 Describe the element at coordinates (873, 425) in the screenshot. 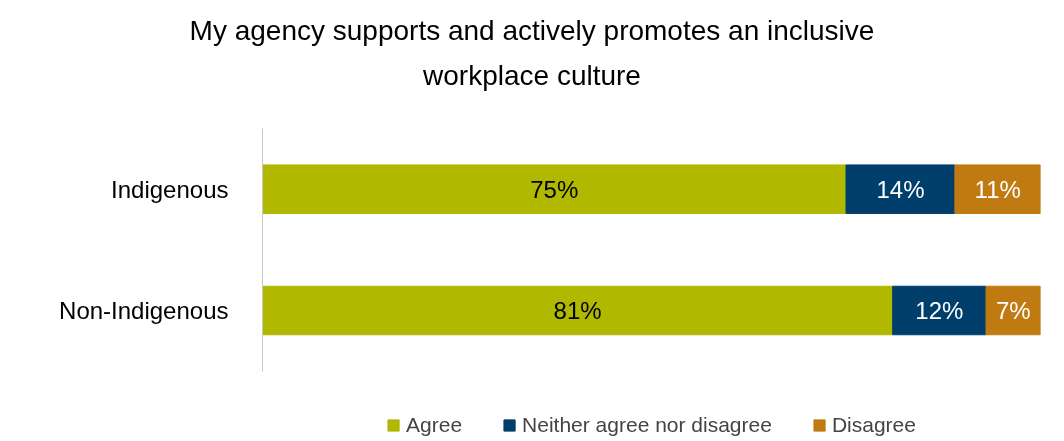

I see `legend-label: Disagree` at that location.